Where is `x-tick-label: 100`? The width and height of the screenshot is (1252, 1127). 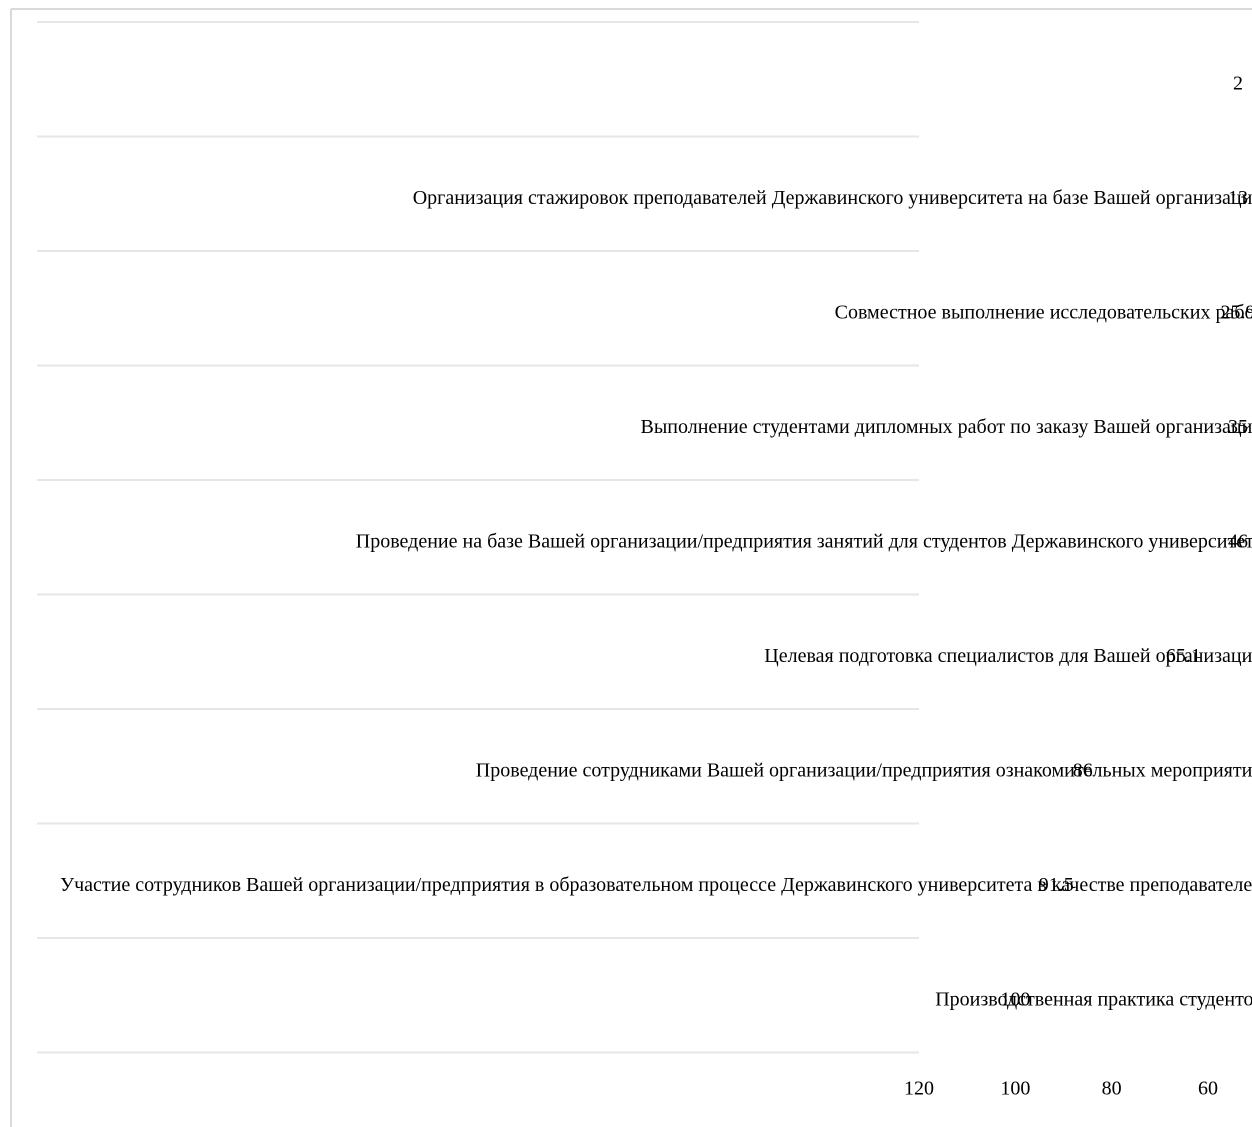 x-tick-label: 100 is located at coordinates (1015, 1089).